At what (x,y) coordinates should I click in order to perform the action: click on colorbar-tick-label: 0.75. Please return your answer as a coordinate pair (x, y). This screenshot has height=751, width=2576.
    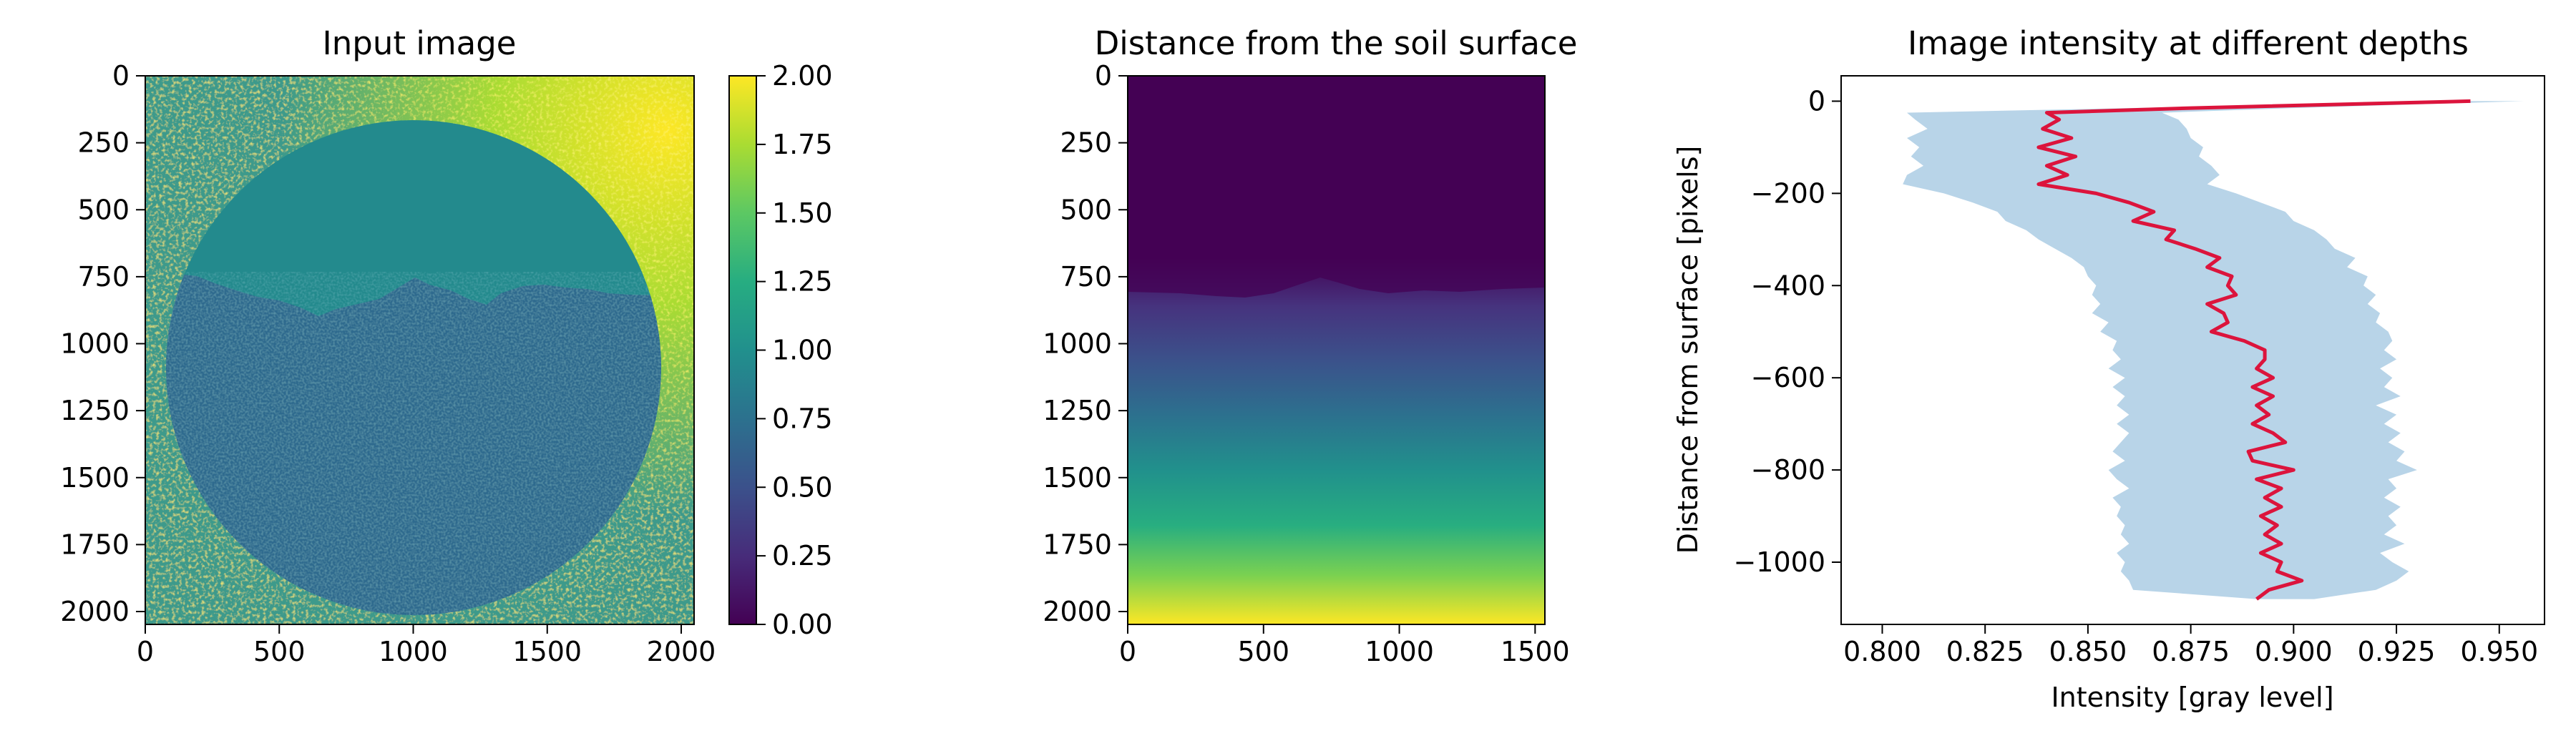
    Looking at the image, I should click on (802, 418).